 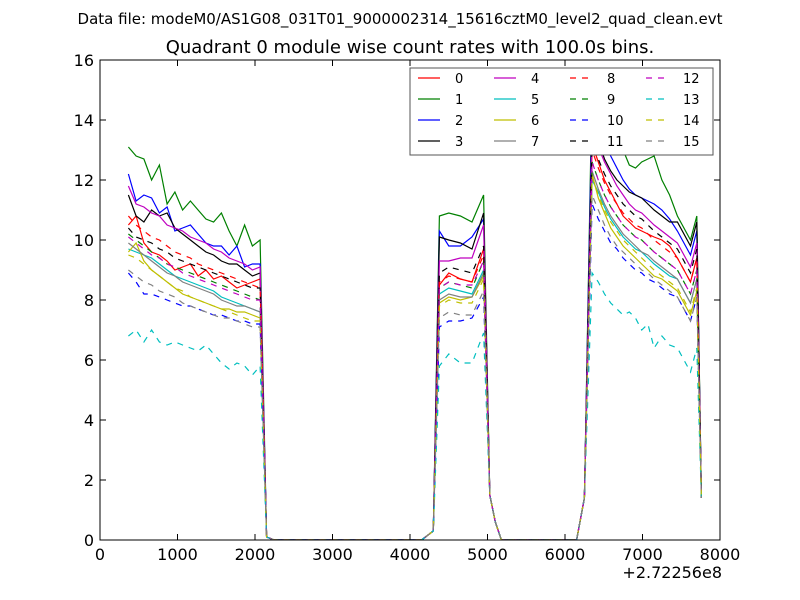 I want to click on x-tick-label: 7000, so click(x=642, y=554).